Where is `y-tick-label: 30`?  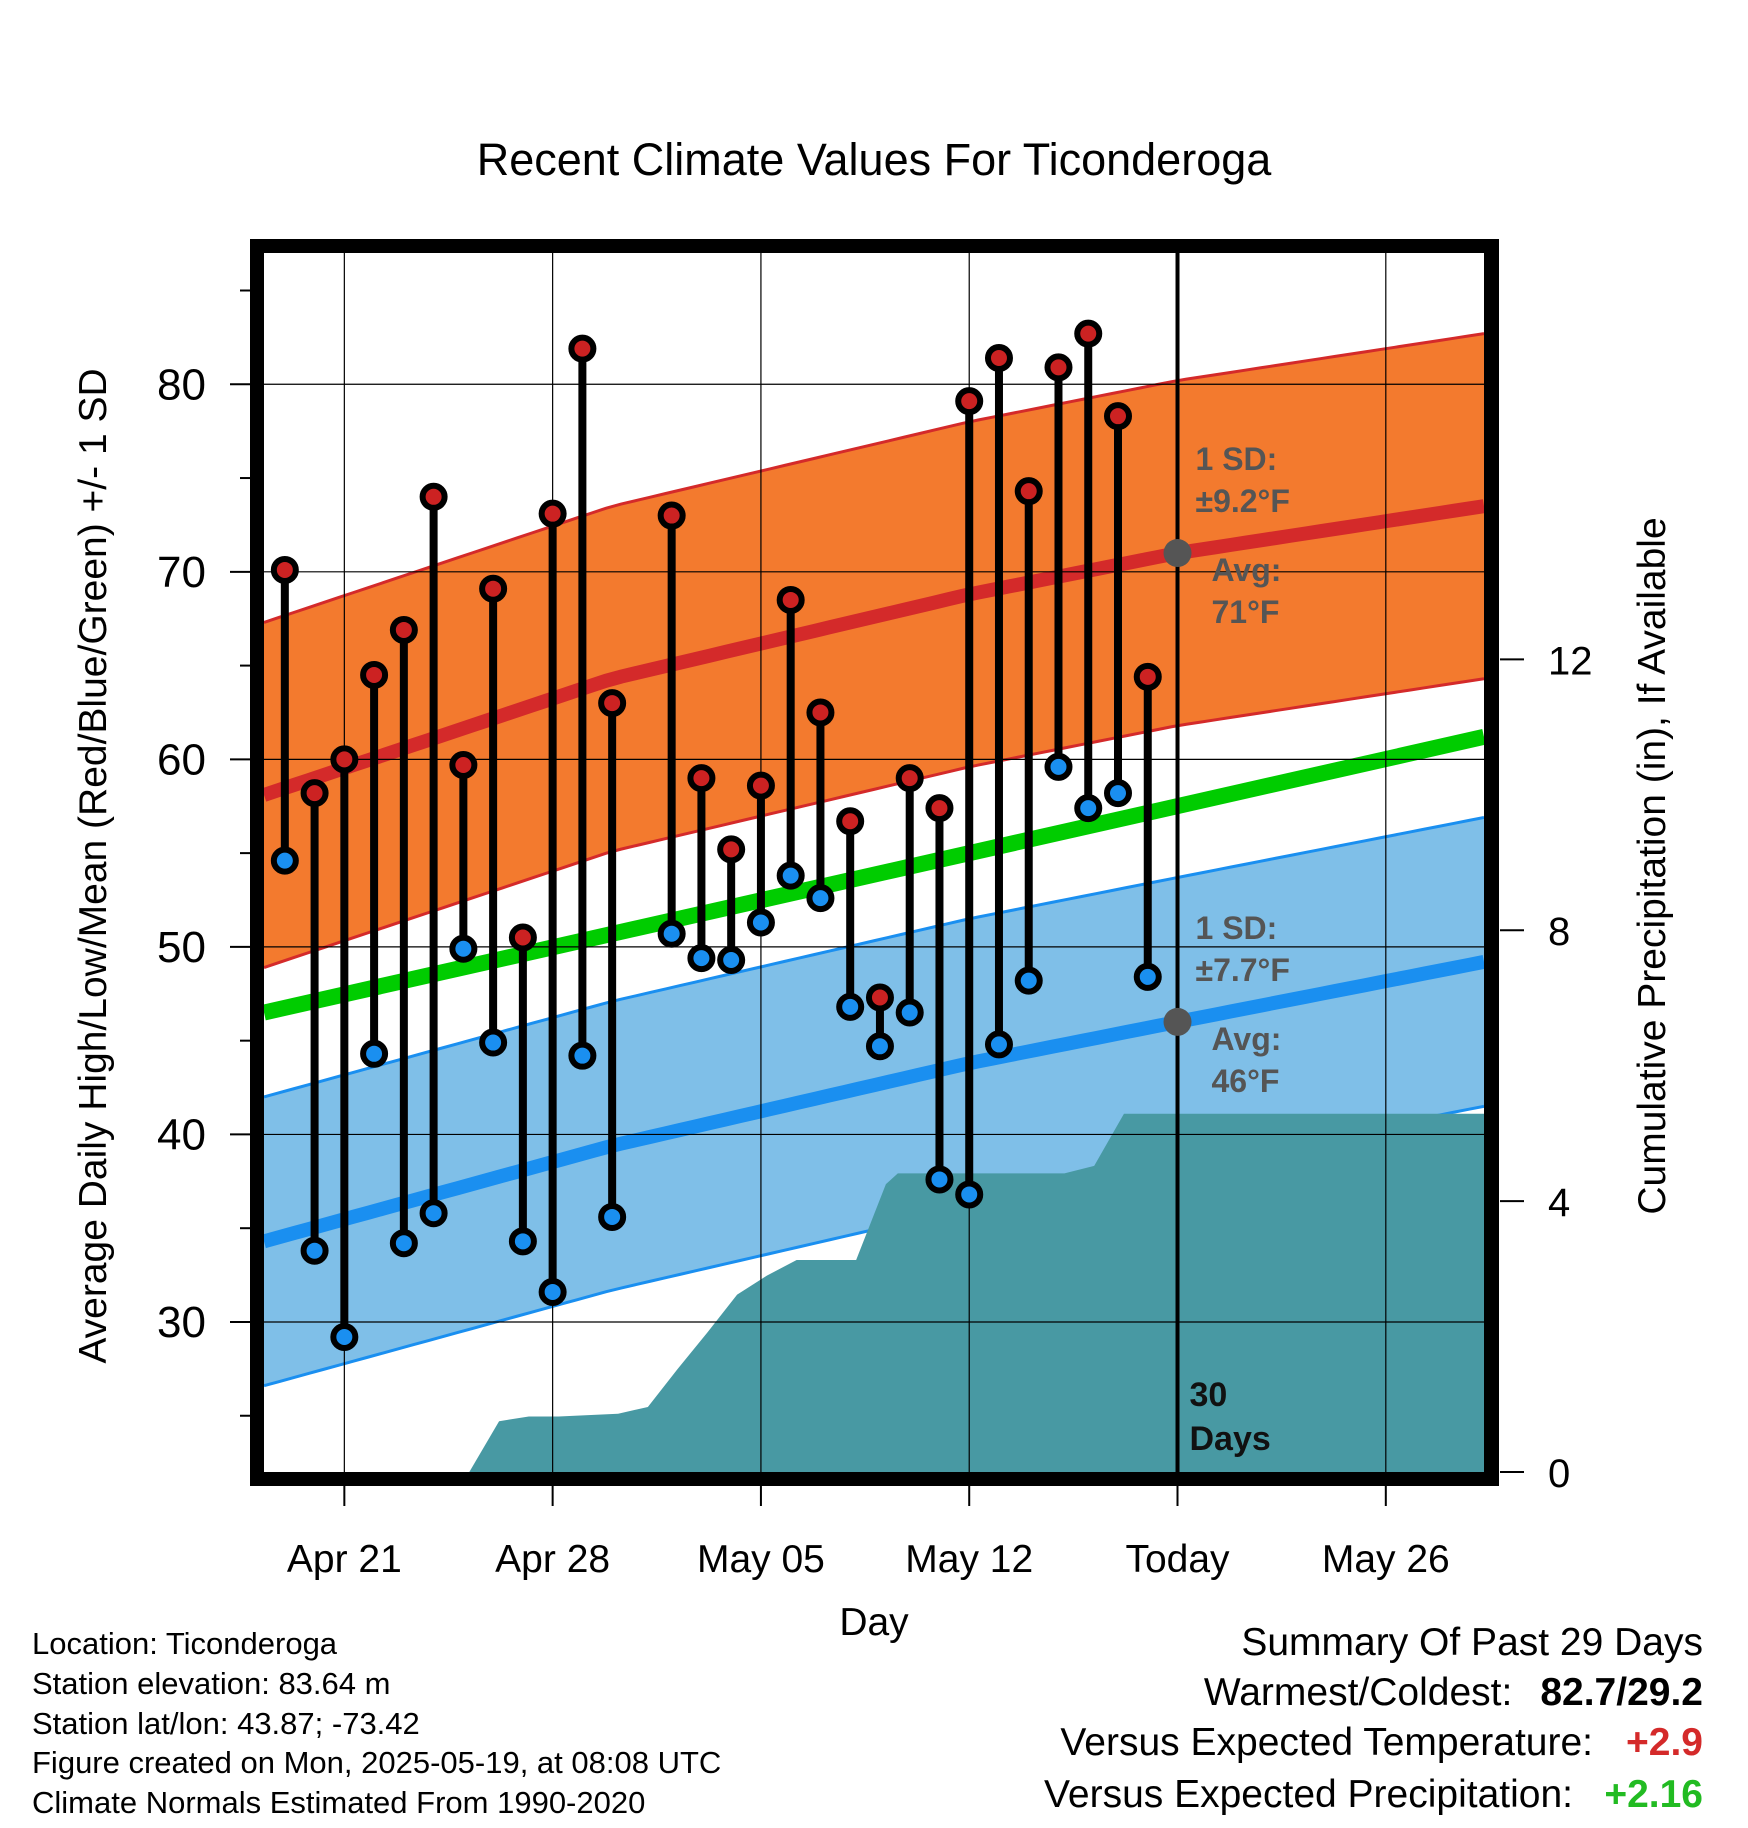 y-tick-label: 30 is located at coordinates (181, 1322).